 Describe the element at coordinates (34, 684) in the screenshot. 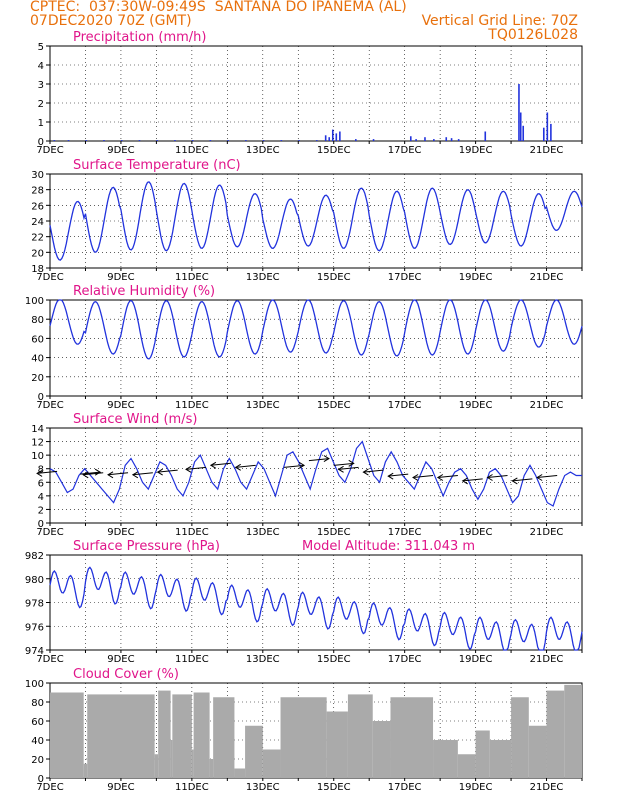

I see `y-tick-label: 100` at that location.